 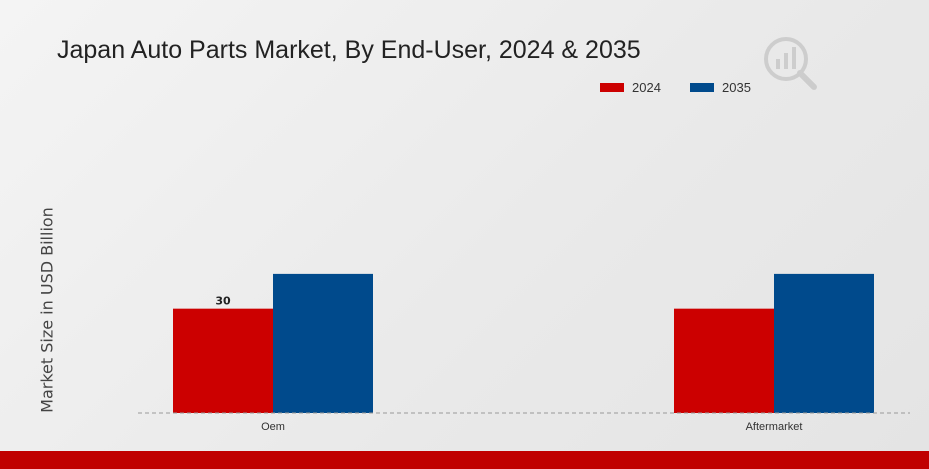 I want to click on x-tick-label-aftermarket: Aftermarket, so click(x=774, y=427).